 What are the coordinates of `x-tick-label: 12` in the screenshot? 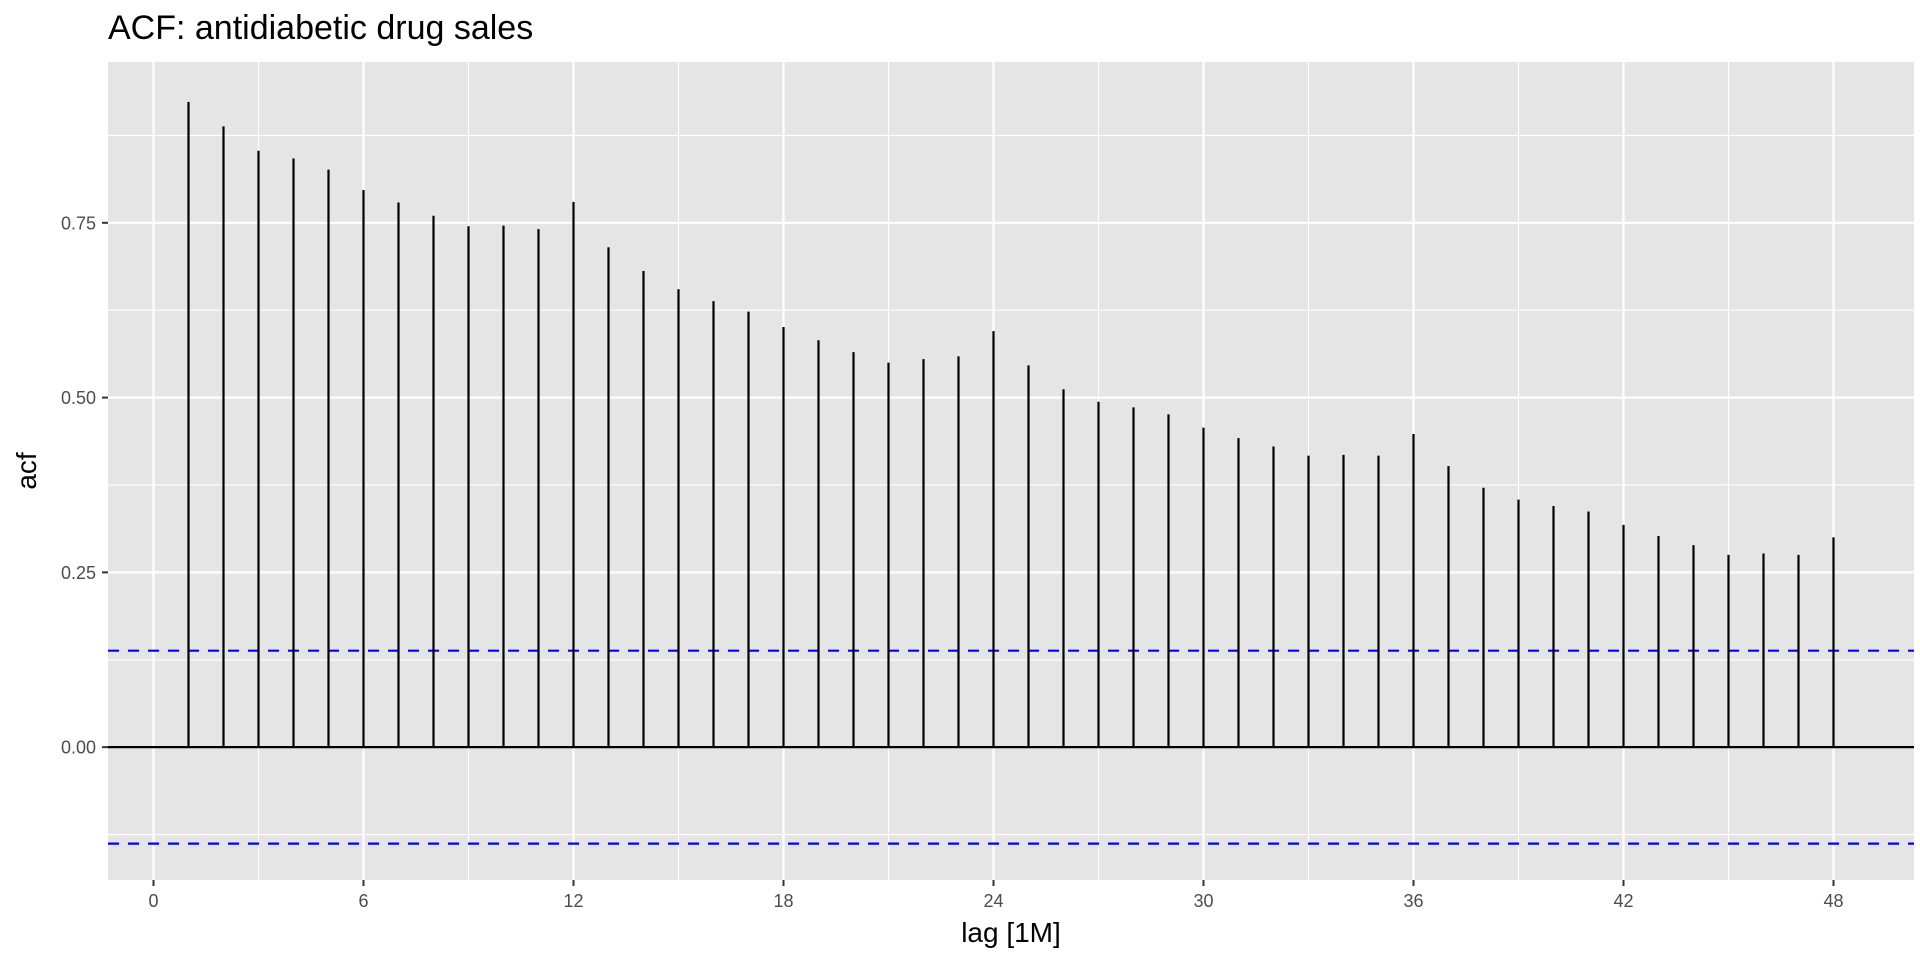 It's located at (573, 901).